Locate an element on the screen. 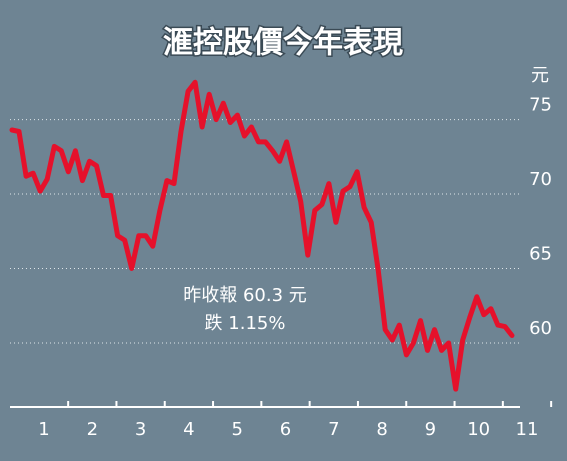  x-tick-label: 11 is located at coordinates (527, 429).